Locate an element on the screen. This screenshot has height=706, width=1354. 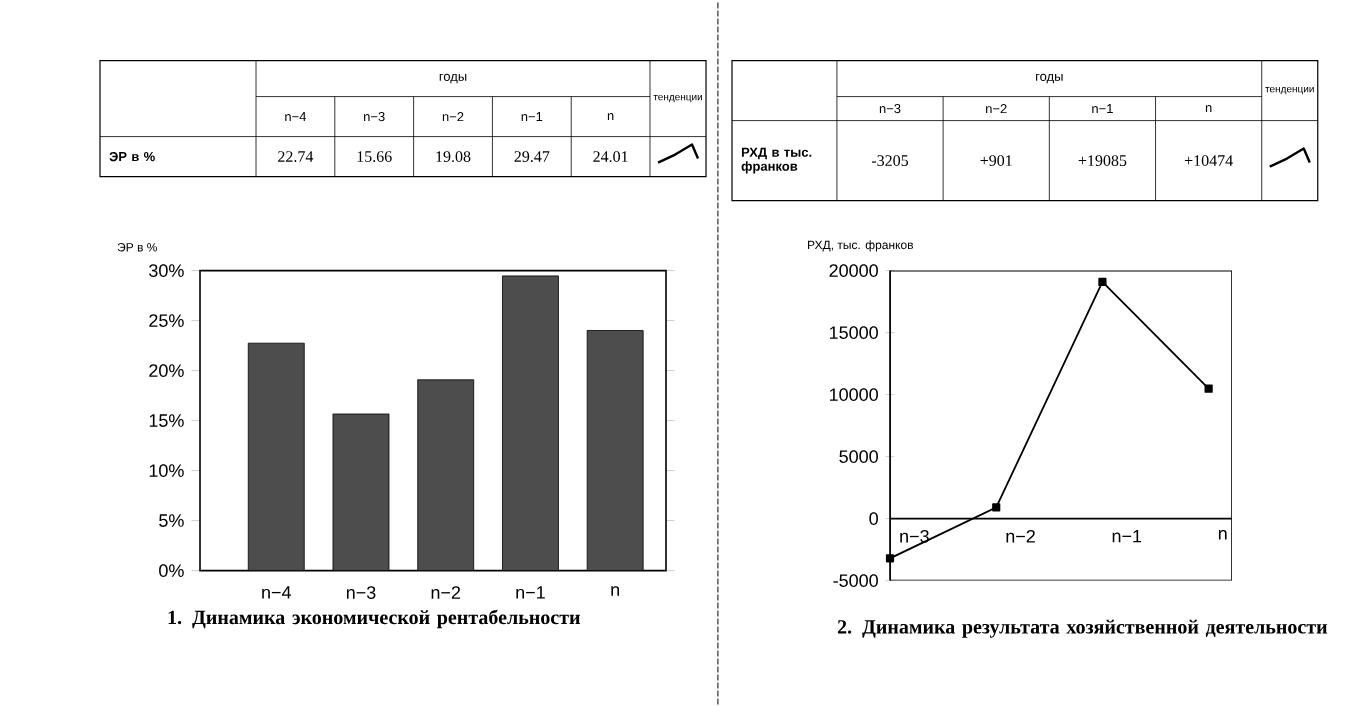
x-tick-label: n−4 is located at coordinates (276, 592).